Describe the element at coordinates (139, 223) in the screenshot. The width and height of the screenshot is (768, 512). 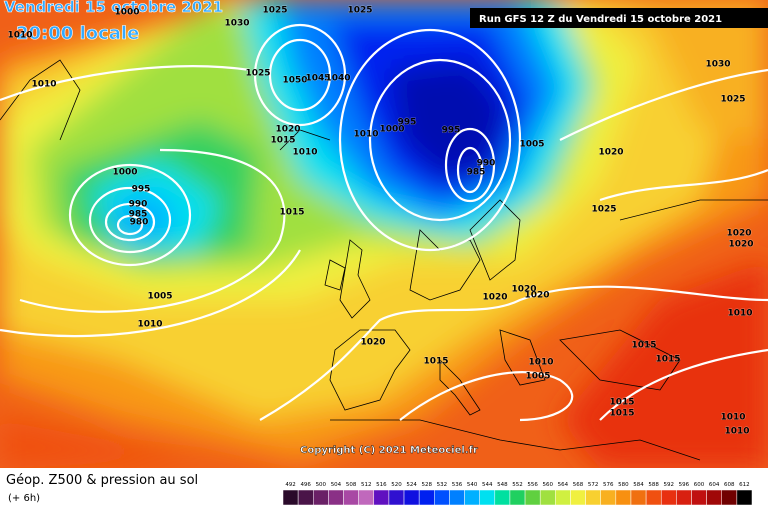
I see `isobar-label: 980` at that location.